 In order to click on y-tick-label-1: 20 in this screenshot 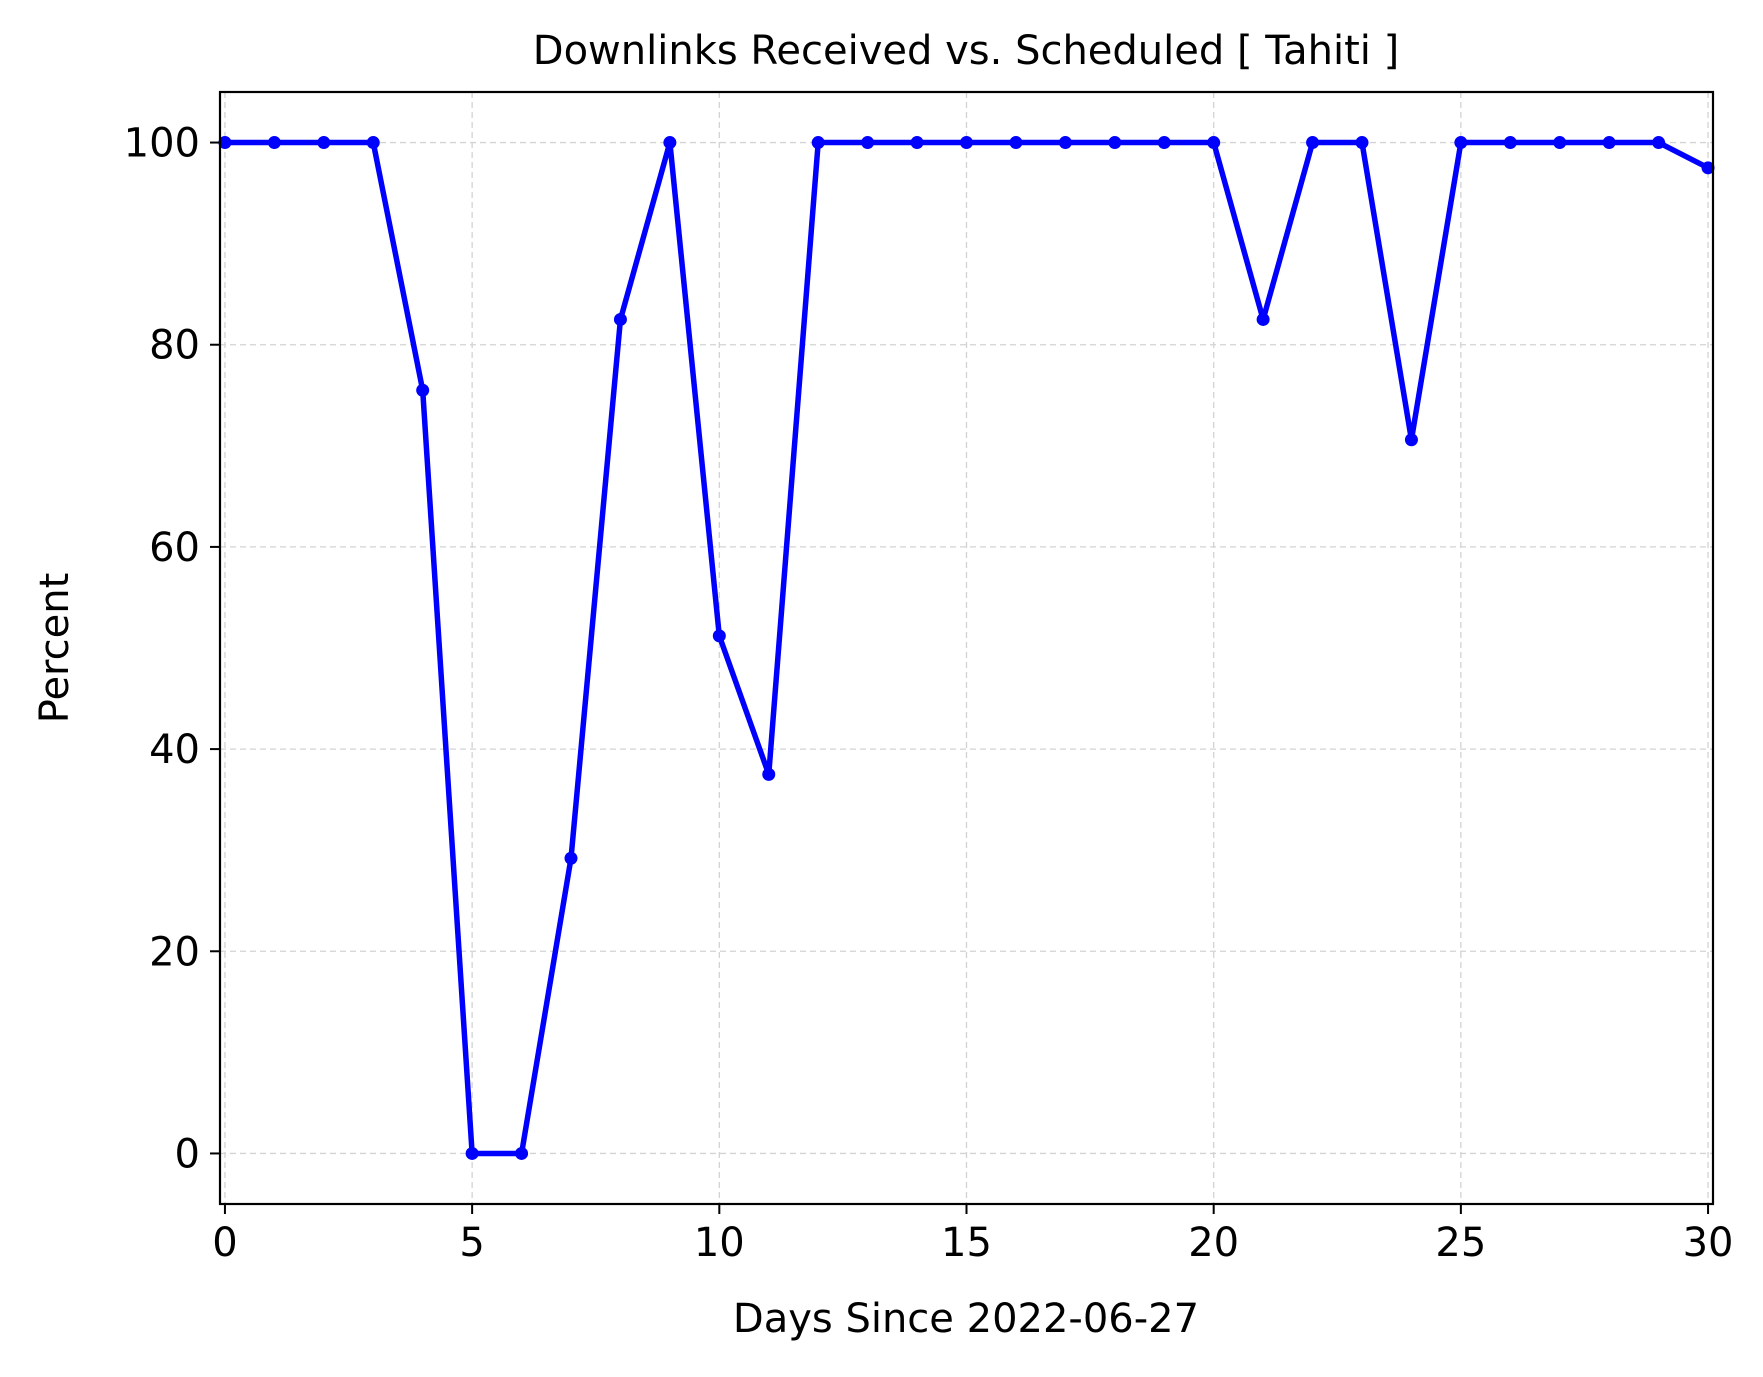, I will do `click(174, 952)`.